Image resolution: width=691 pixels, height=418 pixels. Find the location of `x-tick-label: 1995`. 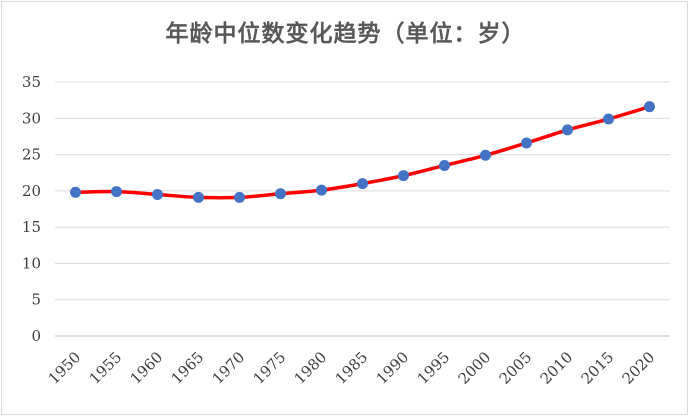

x-tick-label: 1995 is located at coordinates (434, 368).